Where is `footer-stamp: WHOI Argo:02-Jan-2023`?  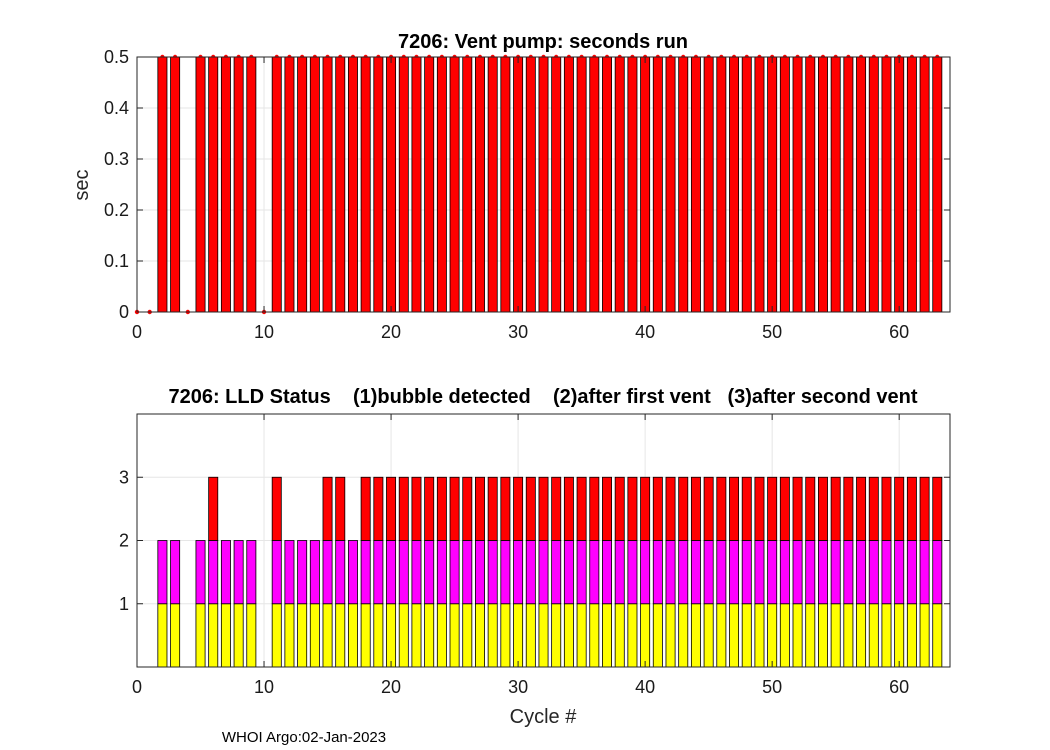 footer-stamp: WHOI Argo:02-Jan-2023 is located at coordinates (304, 737).